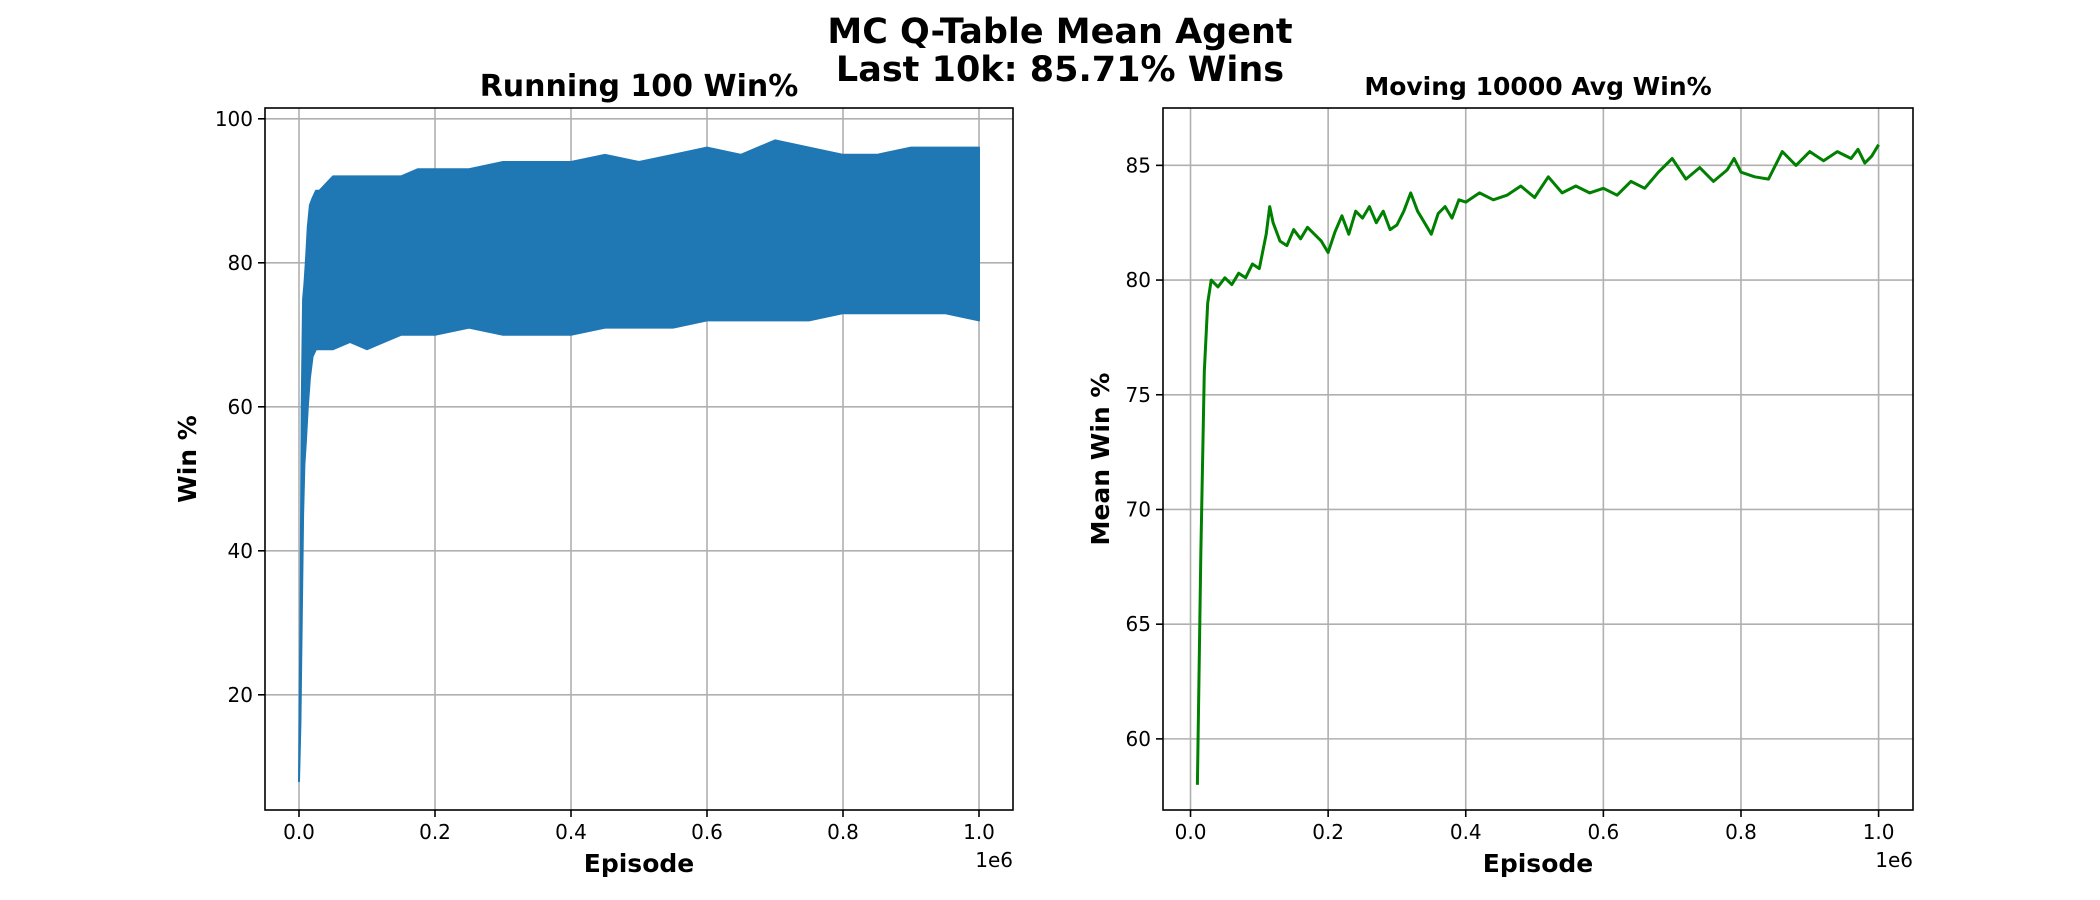  What do you see at coordinates (1138, 509) in the screenshot?
I see `y-tick-label: 70` at bounding box center [1138, 509].